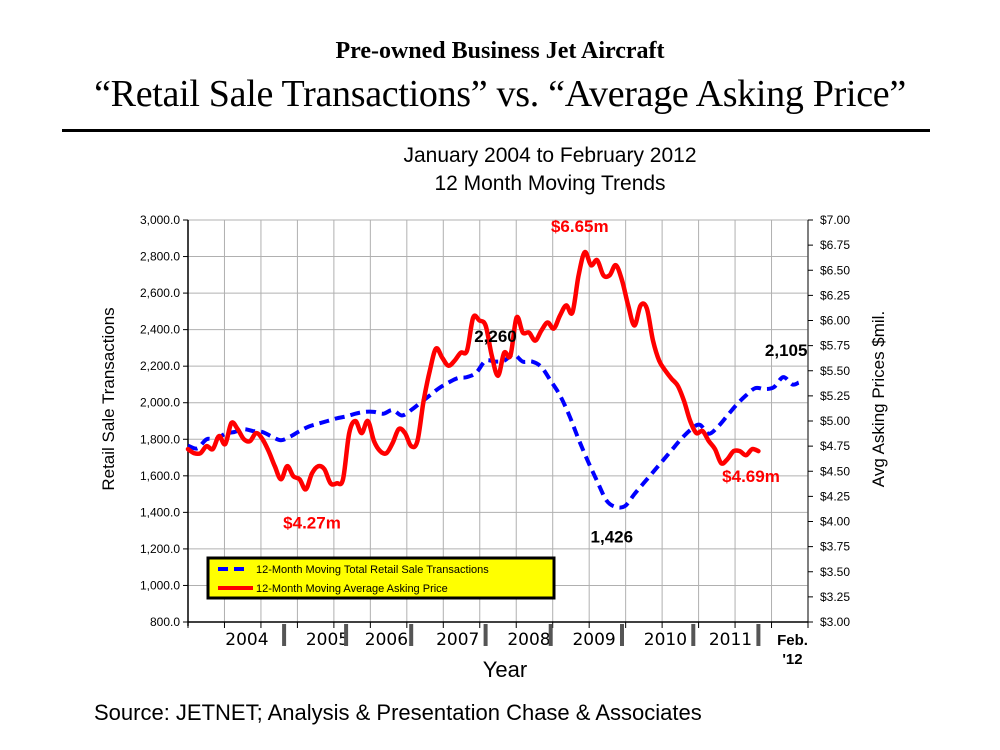 This screenshot has width=1000, height=750. Describe the element at coordinates (835, 471) in the screenshot. I see `right-y-tick-label: $4.50` at that location.